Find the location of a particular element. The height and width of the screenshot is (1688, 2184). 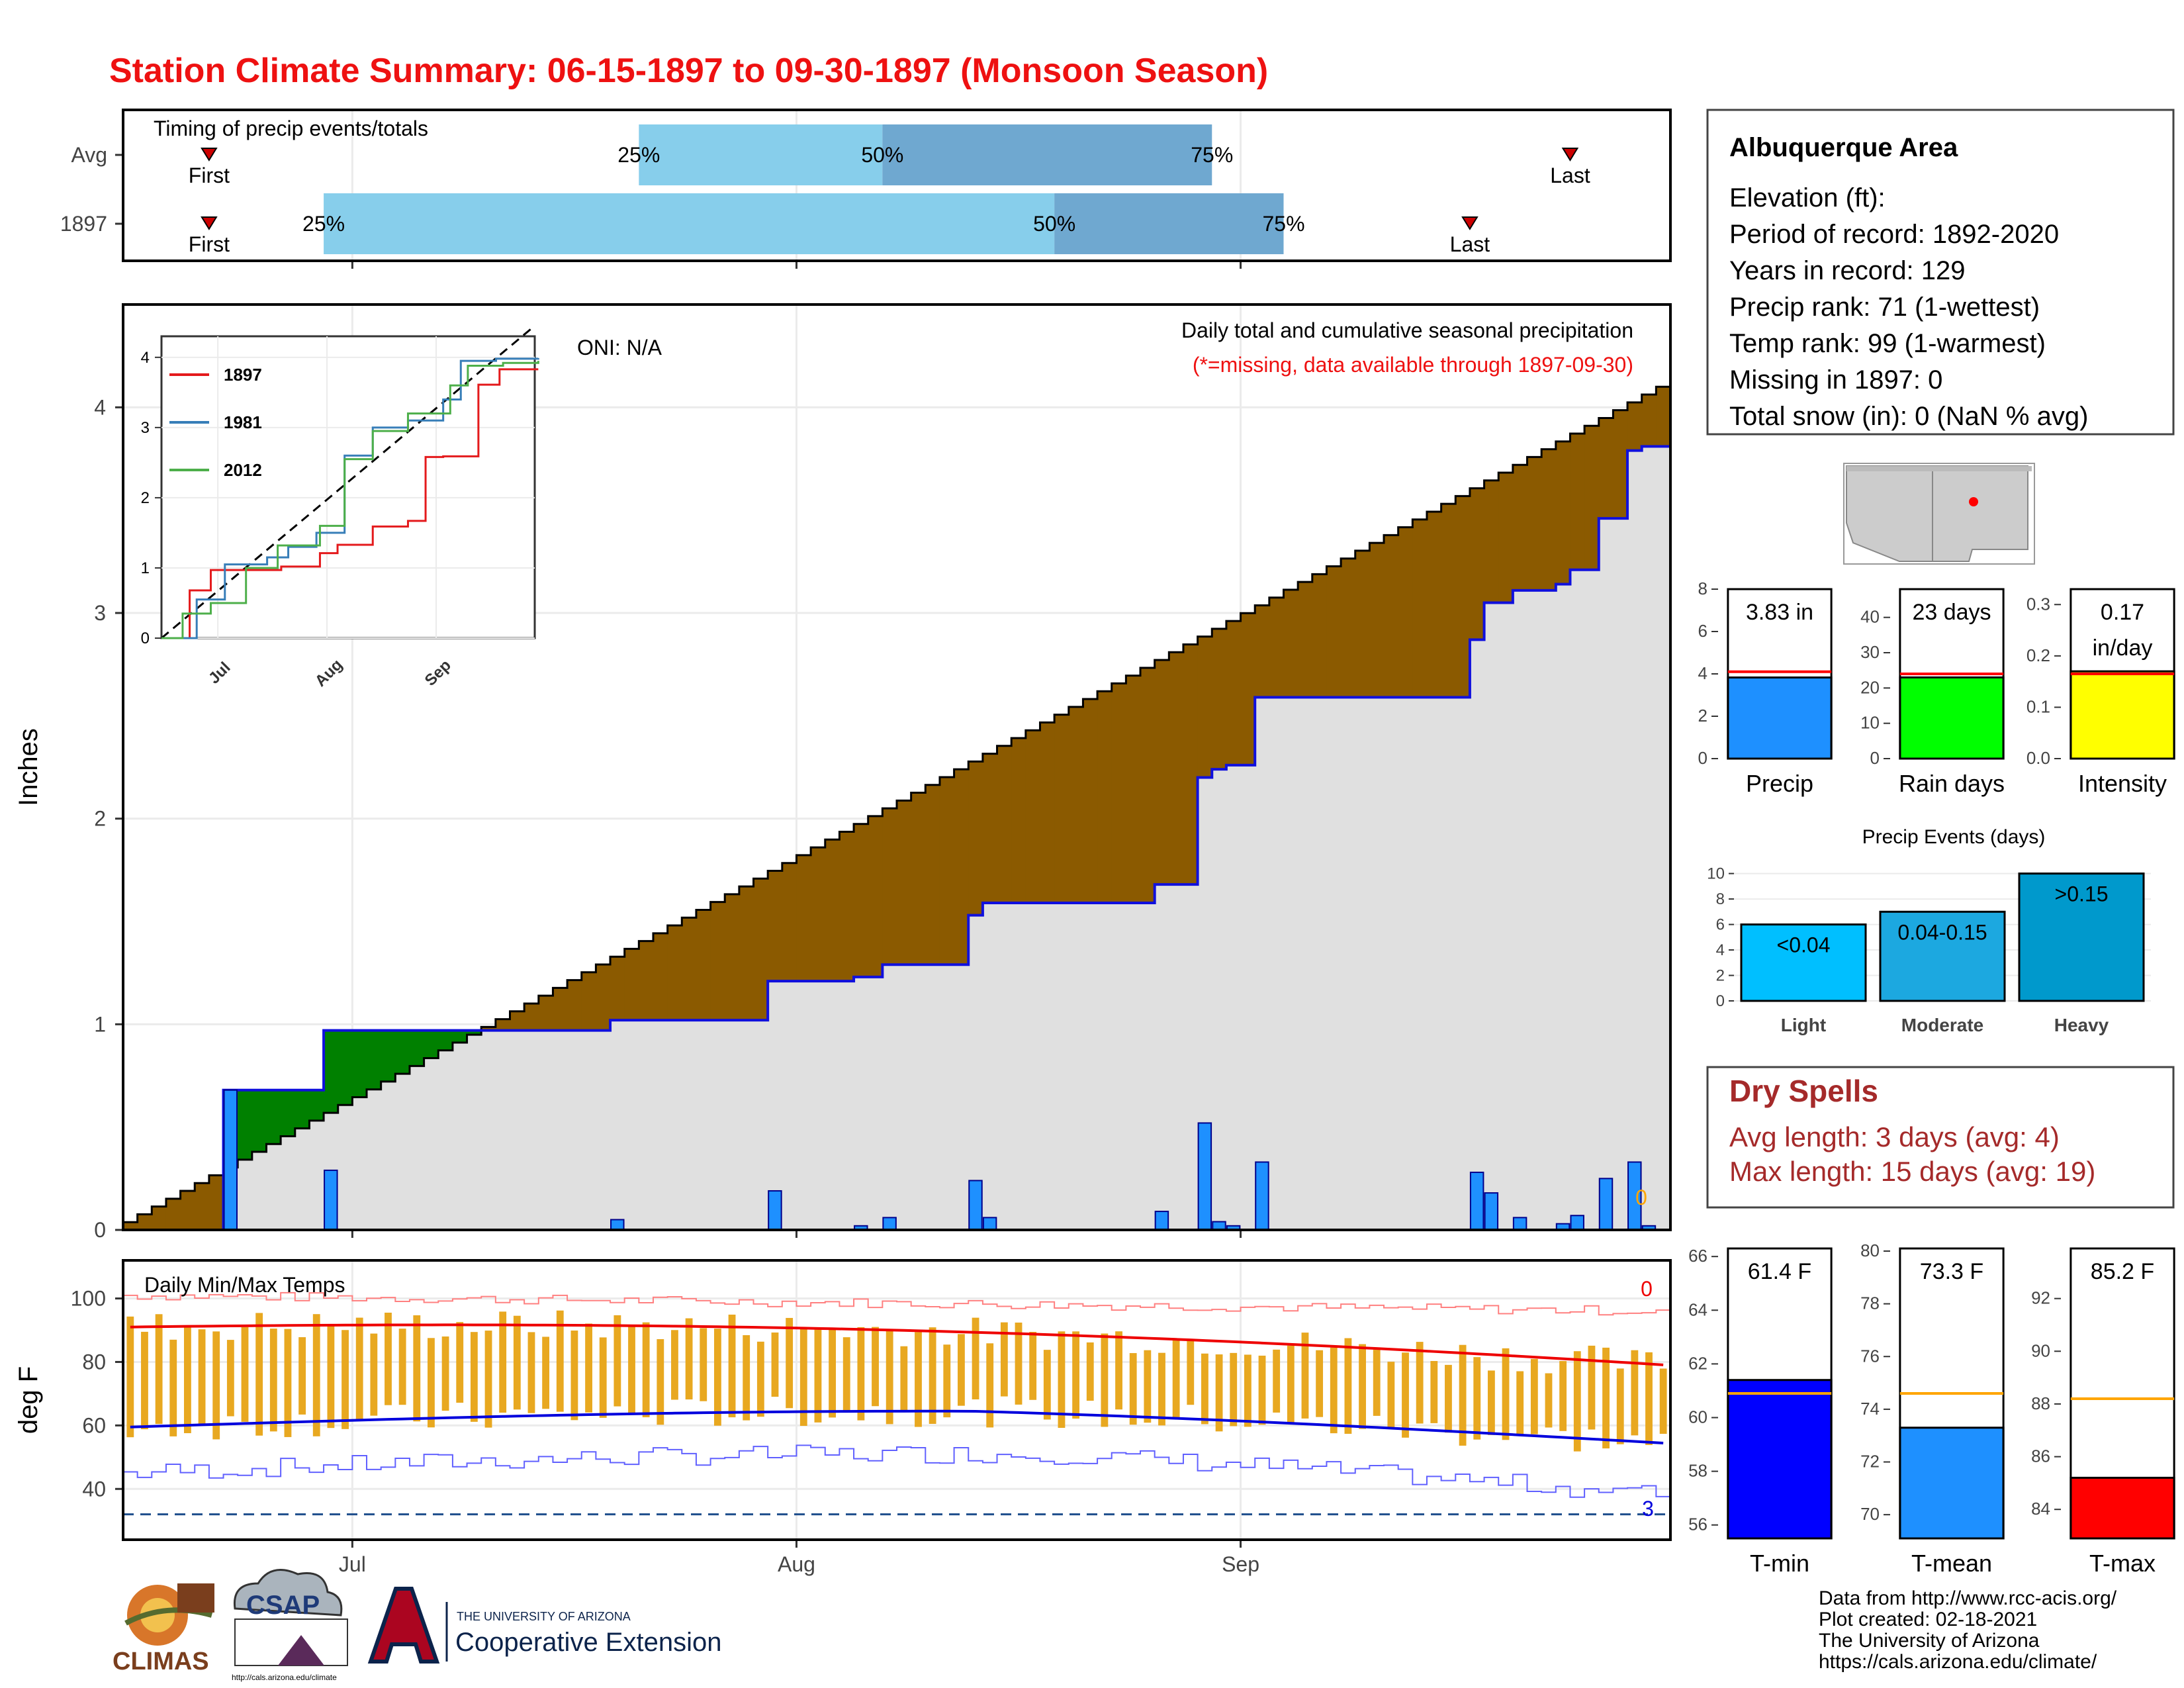

ua-line-2: Cooperative Extension is located at coordinates (588, 1642).